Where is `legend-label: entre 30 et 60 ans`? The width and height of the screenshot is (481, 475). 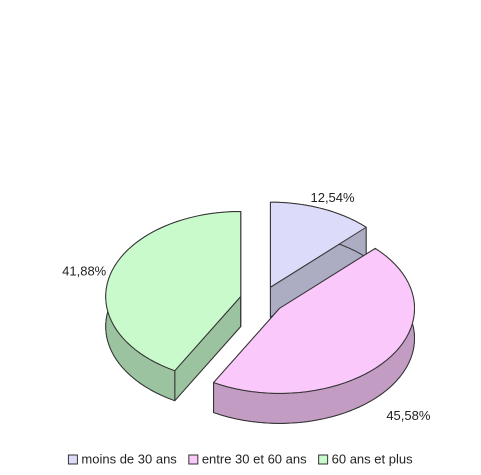
legend-label: entre 30 et 60 ans is located at coordinates (254, 458).